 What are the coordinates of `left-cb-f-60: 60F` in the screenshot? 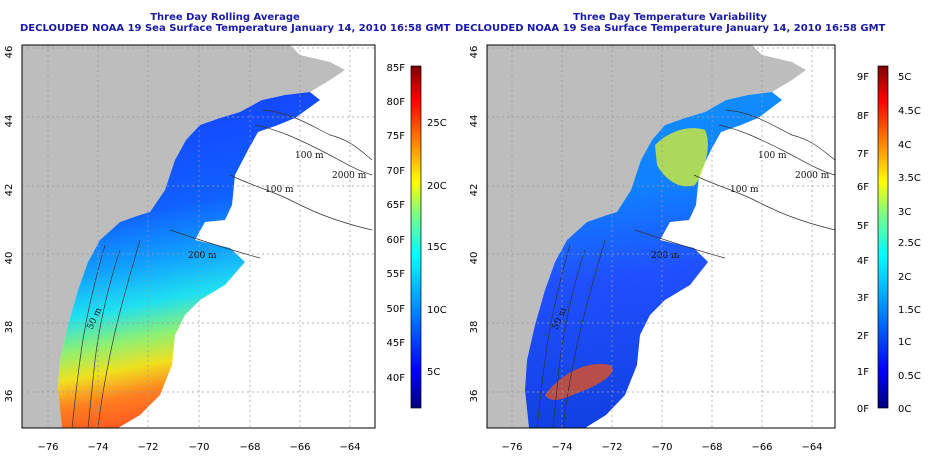 It's located at (396, 240).